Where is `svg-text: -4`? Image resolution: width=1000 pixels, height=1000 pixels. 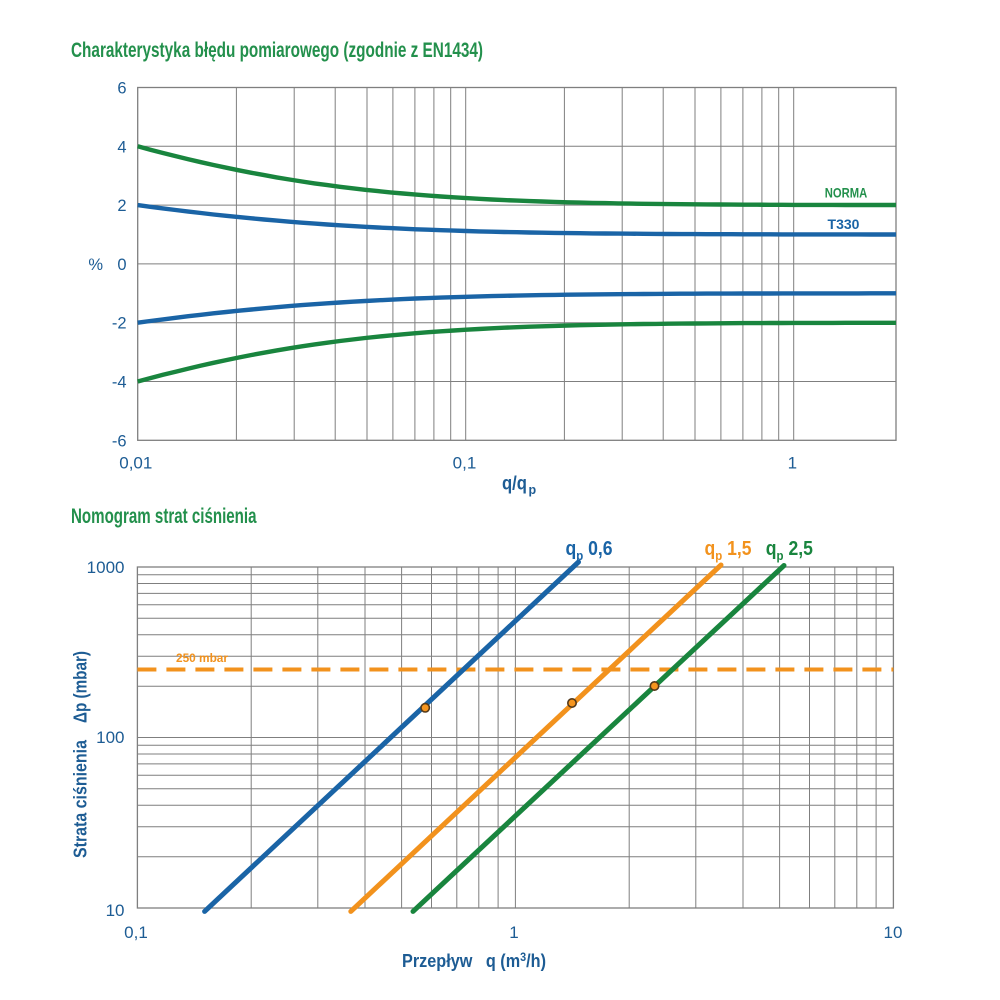 svg-text: -4 is located at coordinates (119, 383).